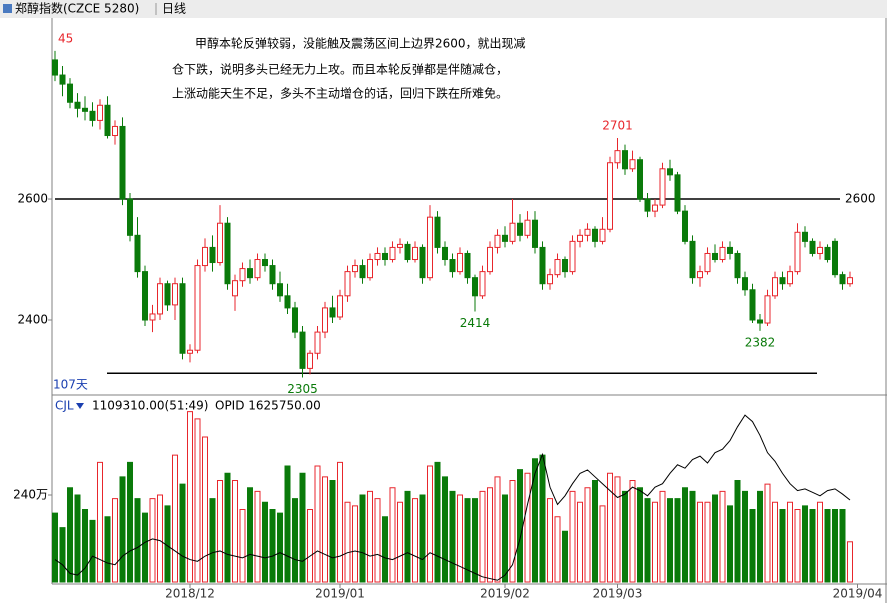 Image resolution: width=887 pixels, height=603 pixels. What do you see at coordinates (190, 594) in the screenshot?
I see `x-tick-label: 2018/12` at bounding box center [190, 594].